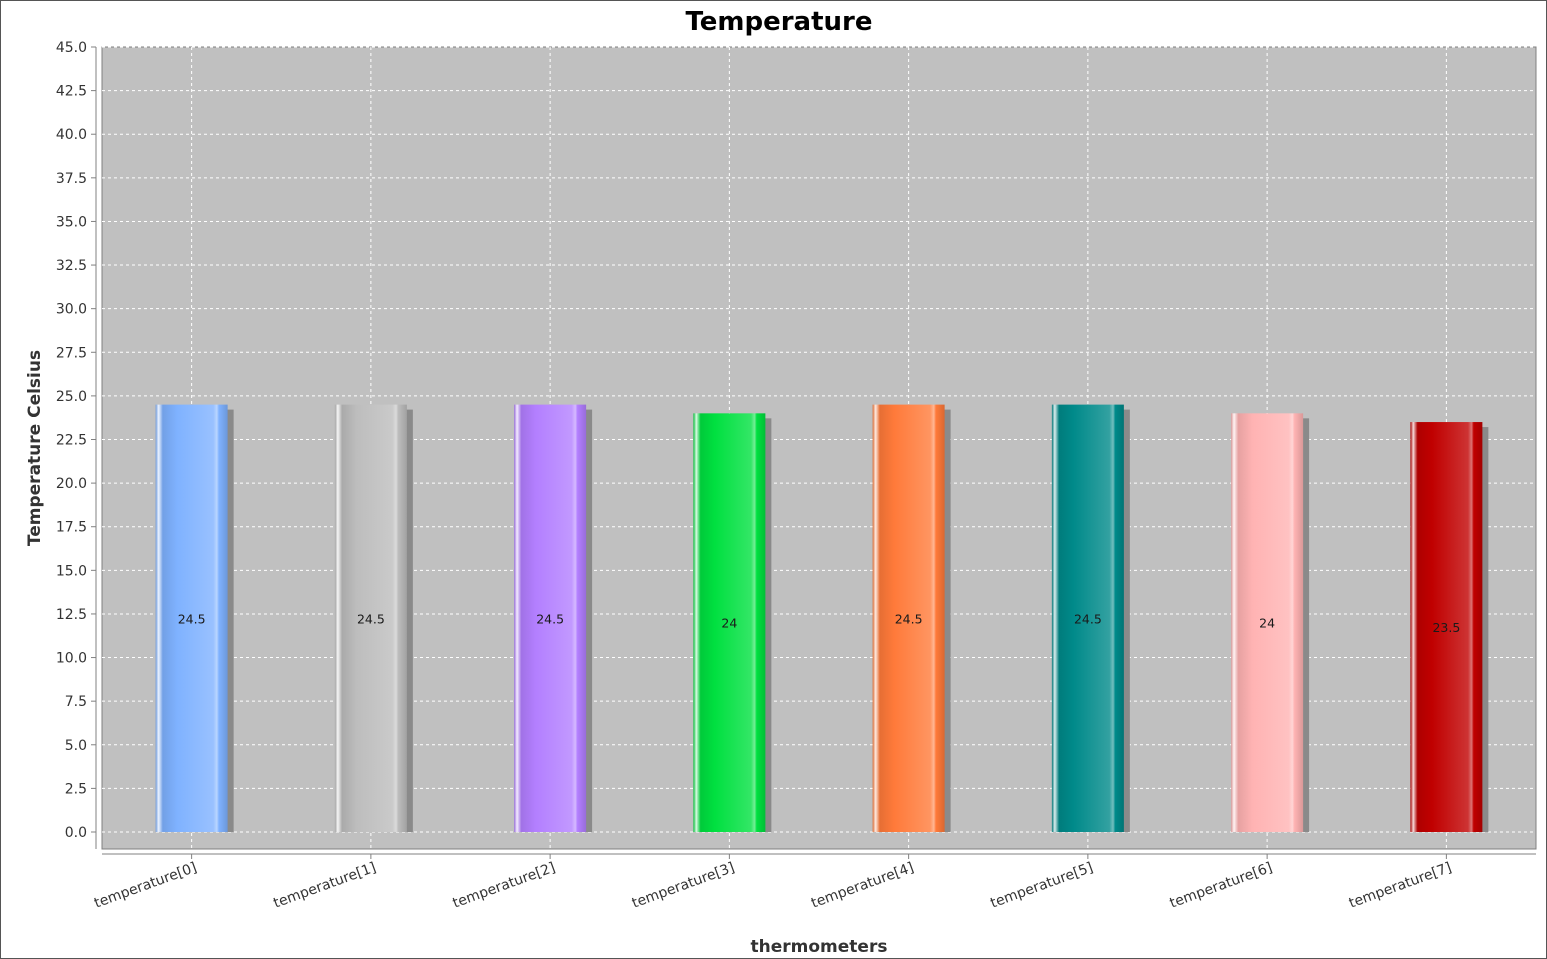  What do you see at coordinates (71, 48) in the screenshot?
I see `y-tick-label: 45.0` at bounding box center [71, 48].